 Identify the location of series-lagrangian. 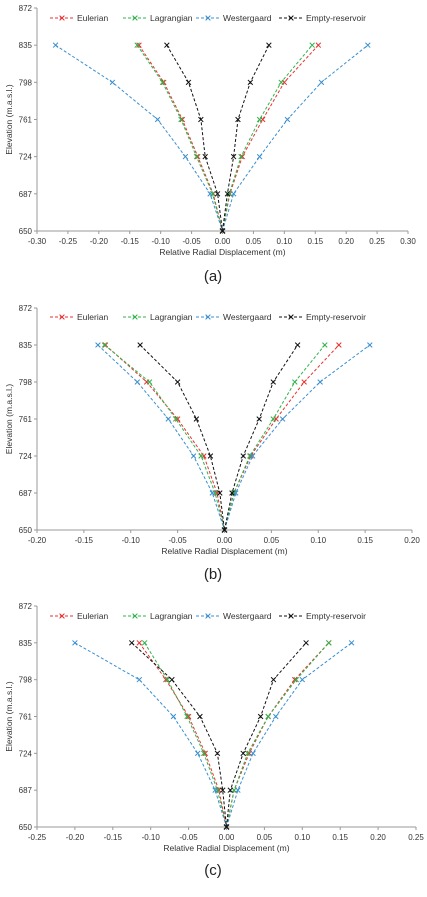
(236, 735).